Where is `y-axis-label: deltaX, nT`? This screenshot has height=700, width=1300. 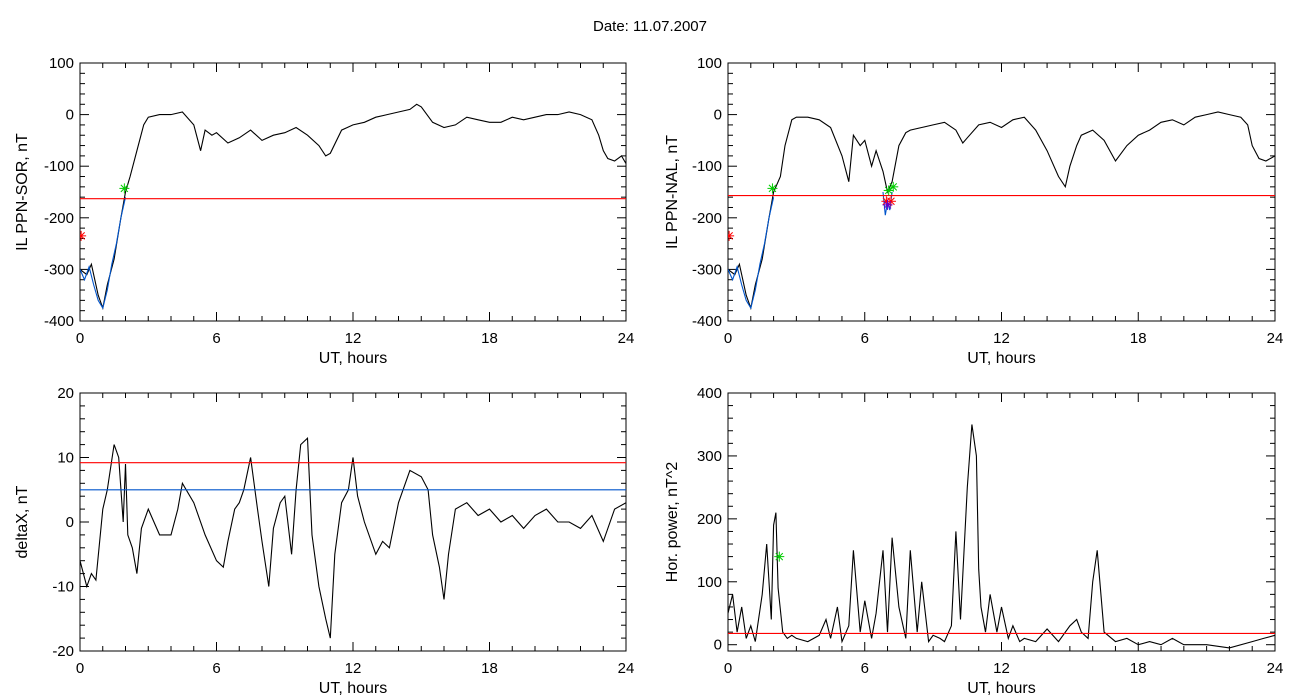
y-axis-label: deltaX, nT is located at coordinates (22, 521).